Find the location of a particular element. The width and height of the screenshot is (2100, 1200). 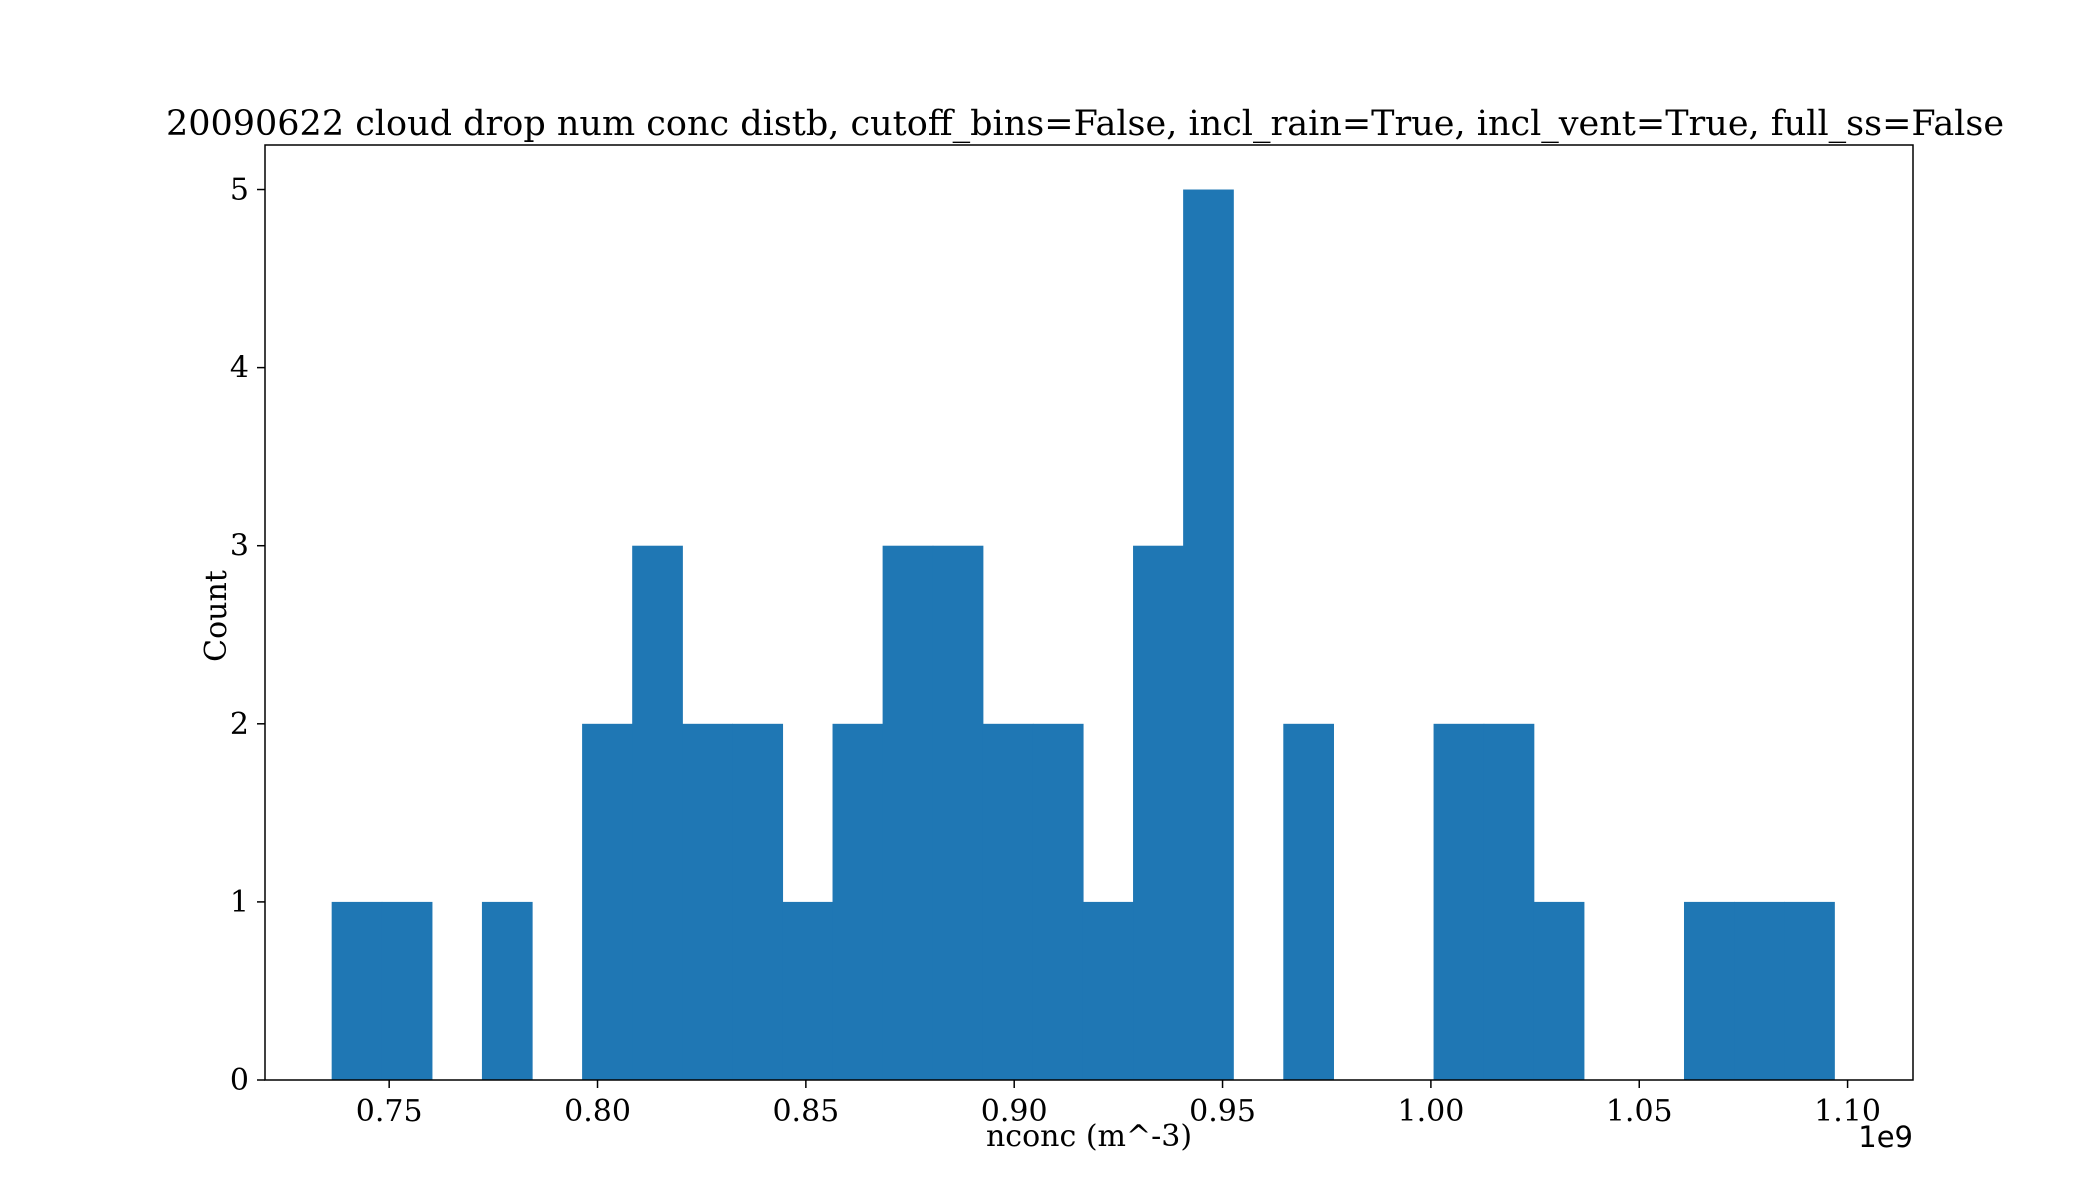

y-tick-label: 5 is located at coordinates (239, 190).